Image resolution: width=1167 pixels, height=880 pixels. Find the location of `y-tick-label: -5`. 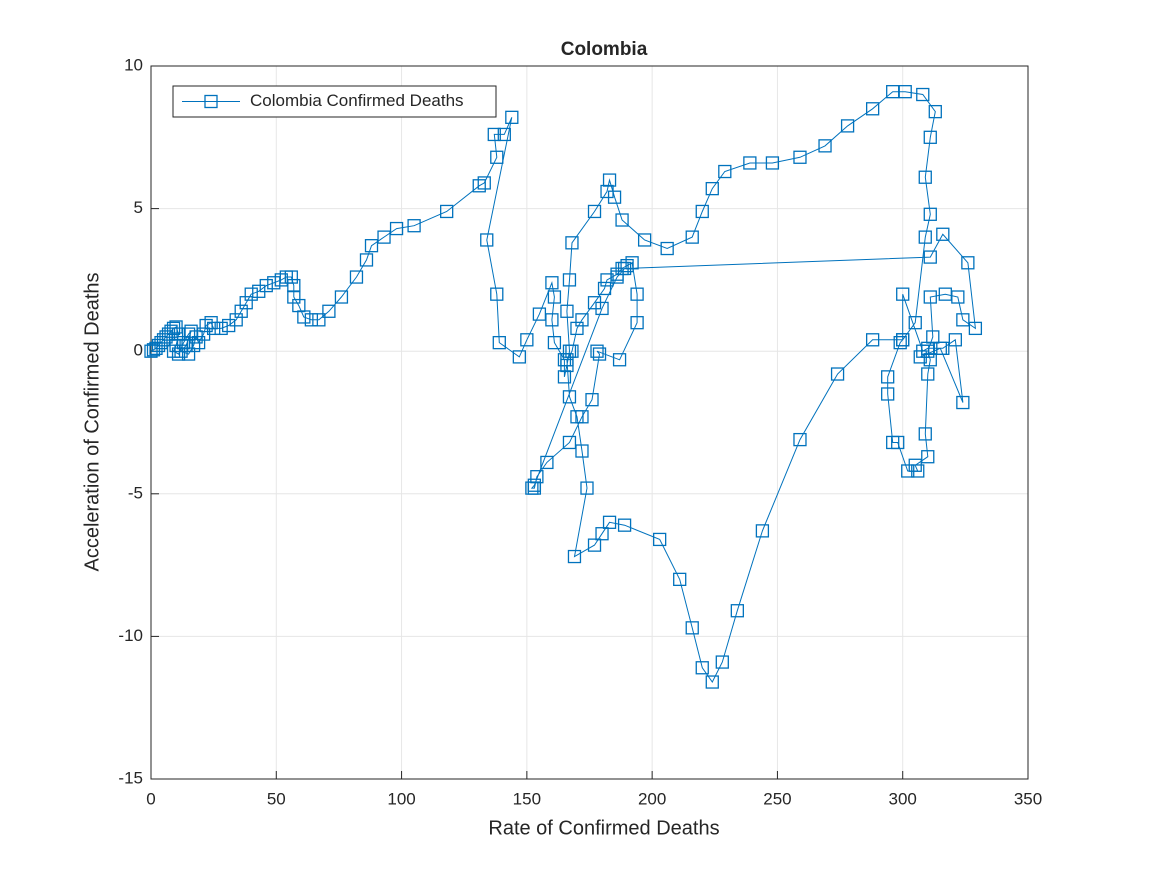

y-tick-label: -5 is located at coordinates (135, 492).